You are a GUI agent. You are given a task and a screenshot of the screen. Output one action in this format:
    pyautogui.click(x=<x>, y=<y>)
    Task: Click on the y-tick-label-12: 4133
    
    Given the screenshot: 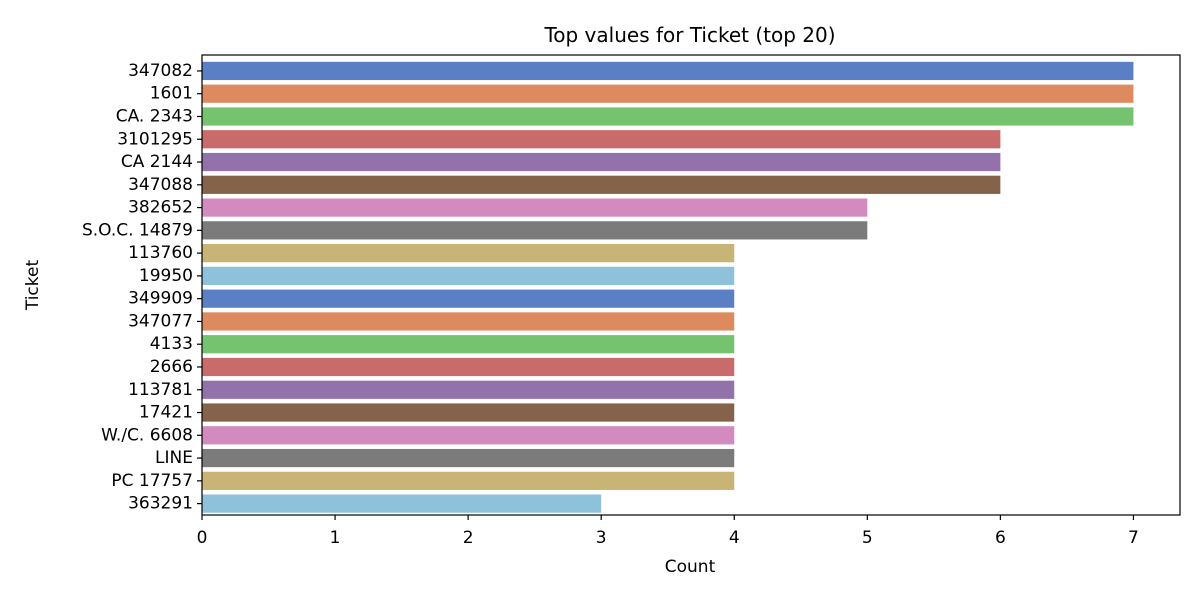 What is the action you would take?
    pyautogui.click(x=171, y=344)
    